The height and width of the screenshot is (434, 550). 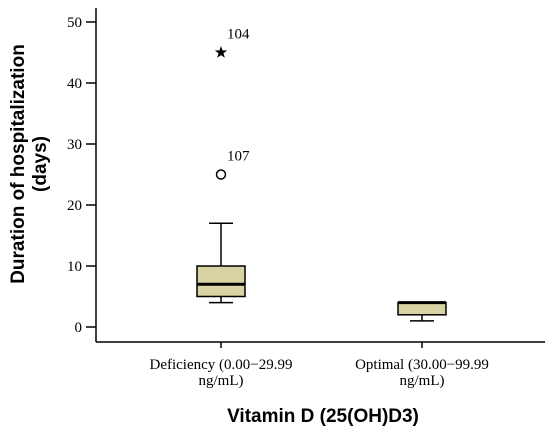 I want to click on outlier-star-marker, so click(x=221, y=52).